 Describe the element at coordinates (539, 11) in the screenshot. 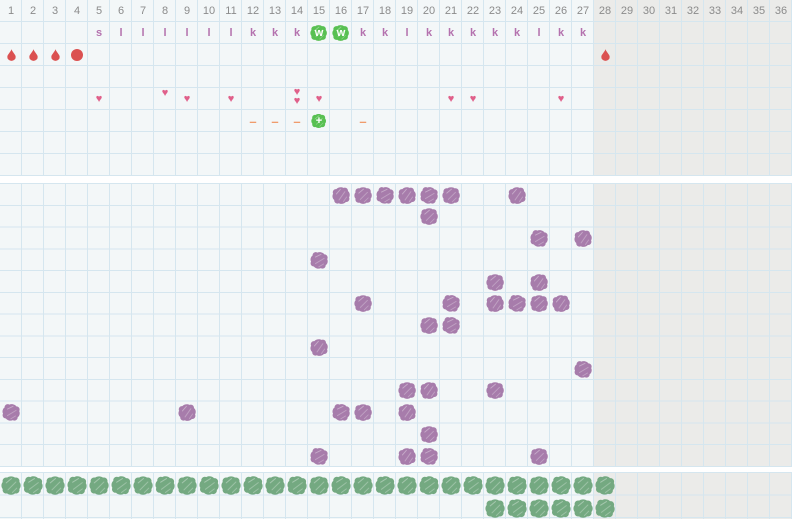

I see `day-number: 25` at that location.